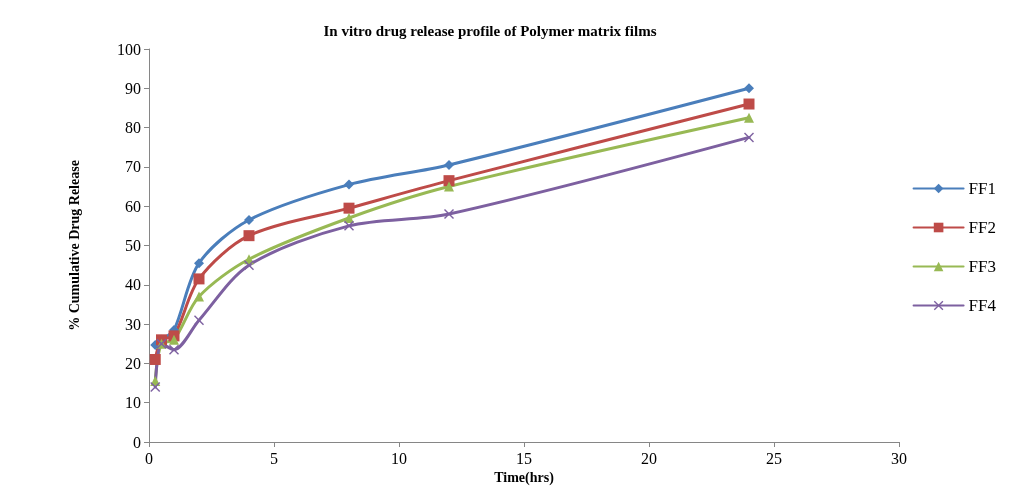 This screenshot has width=1021, height=494. Describe the element at coordinates (133, 324) in the screenshot. I see `y-tick-label: 30` at that location.